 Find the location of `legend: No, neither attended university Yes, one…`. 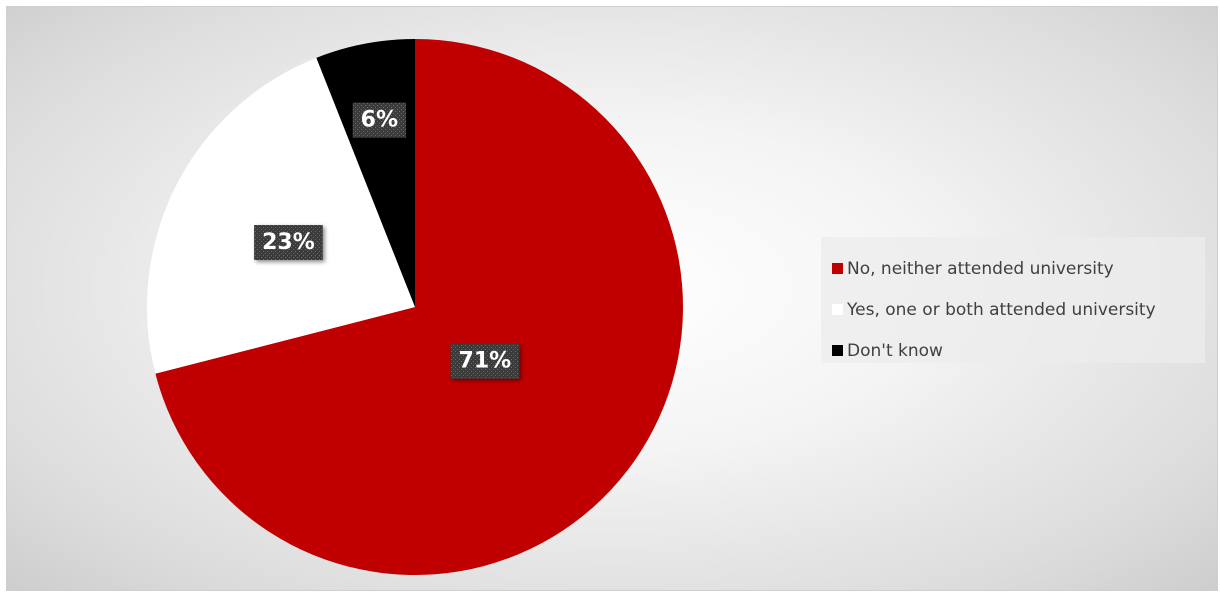

legend: No, neither attended university Yes, one… is located at coordinates (1013, 300).